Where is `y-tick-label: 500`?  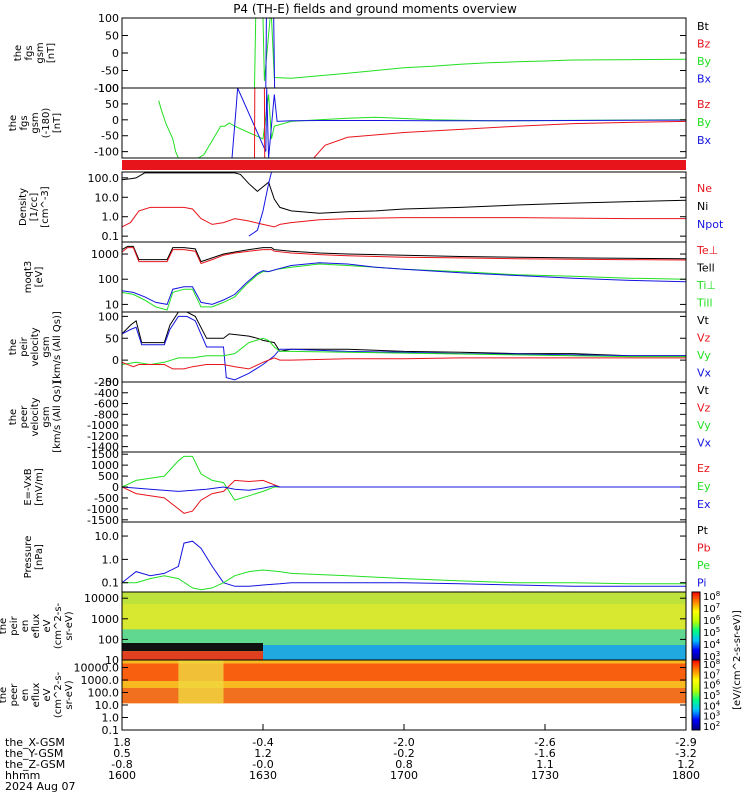 y-tick-label: 500 is located at coordinates (108, 476).